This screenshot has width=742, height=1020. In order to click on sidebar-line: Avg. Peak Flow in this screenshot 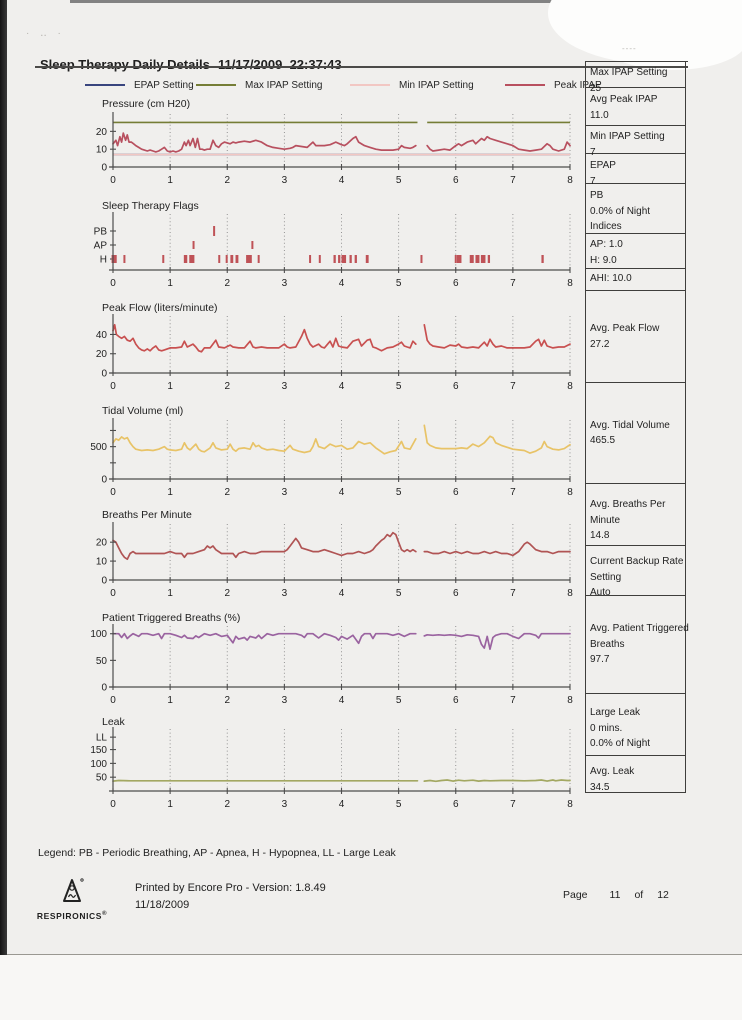, I will do `click(625, 328)`.